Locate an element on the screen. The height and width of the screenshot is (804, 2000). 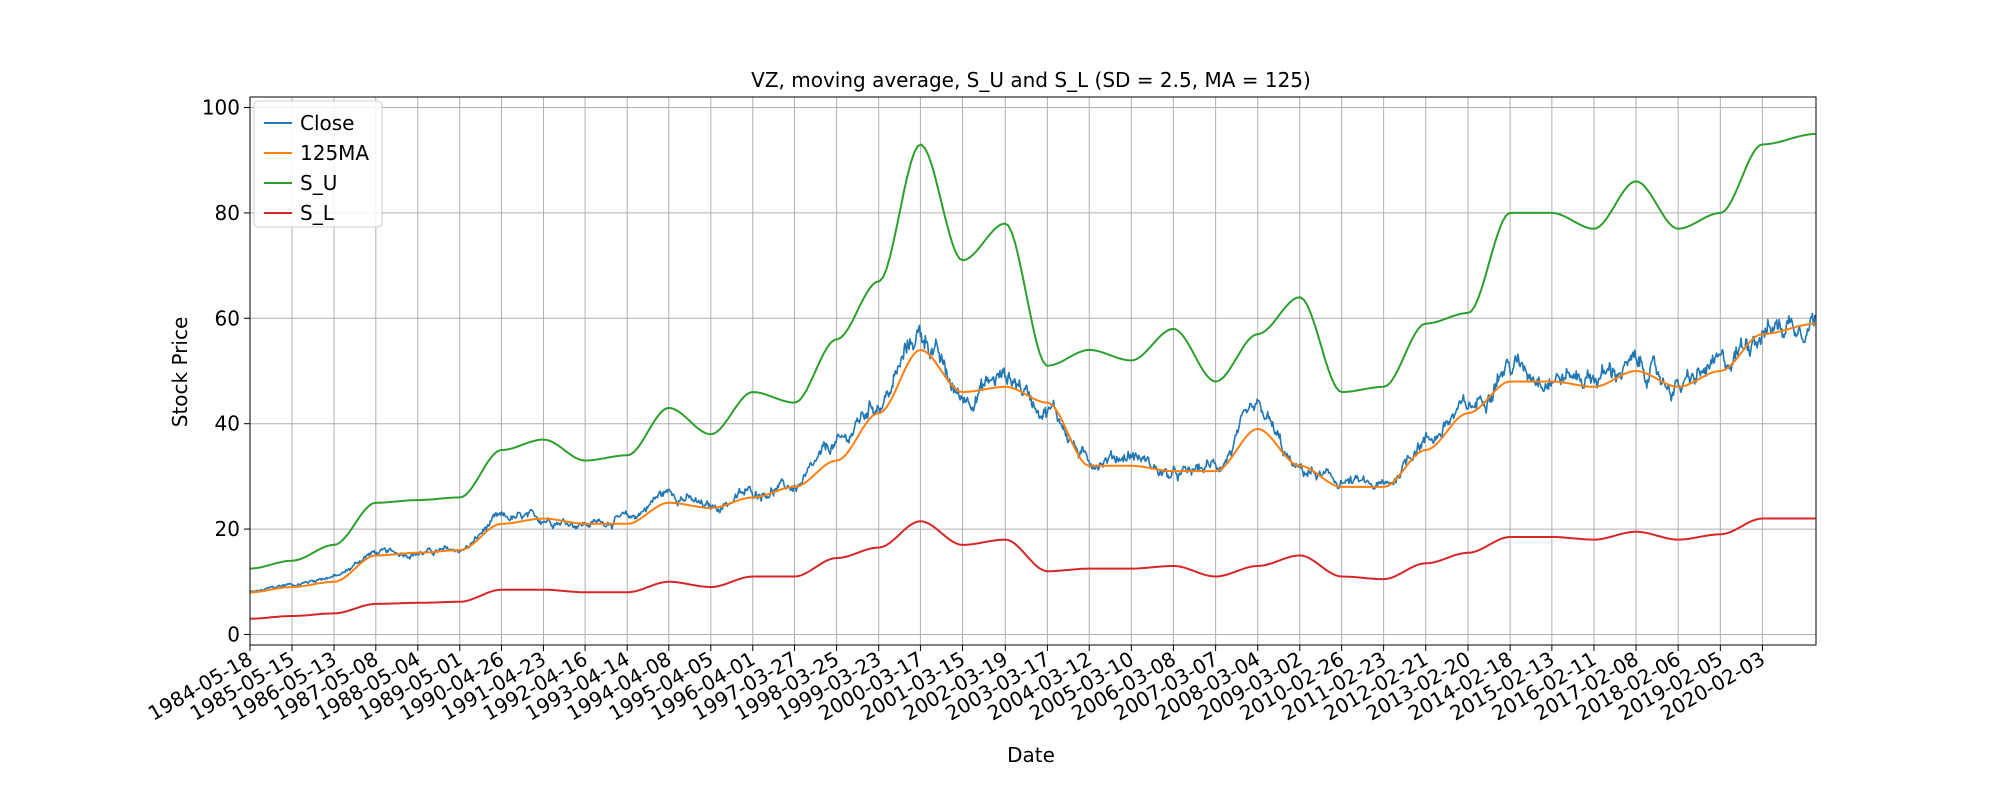
y-tick-label: 60 is located at coordinates (227, 318).